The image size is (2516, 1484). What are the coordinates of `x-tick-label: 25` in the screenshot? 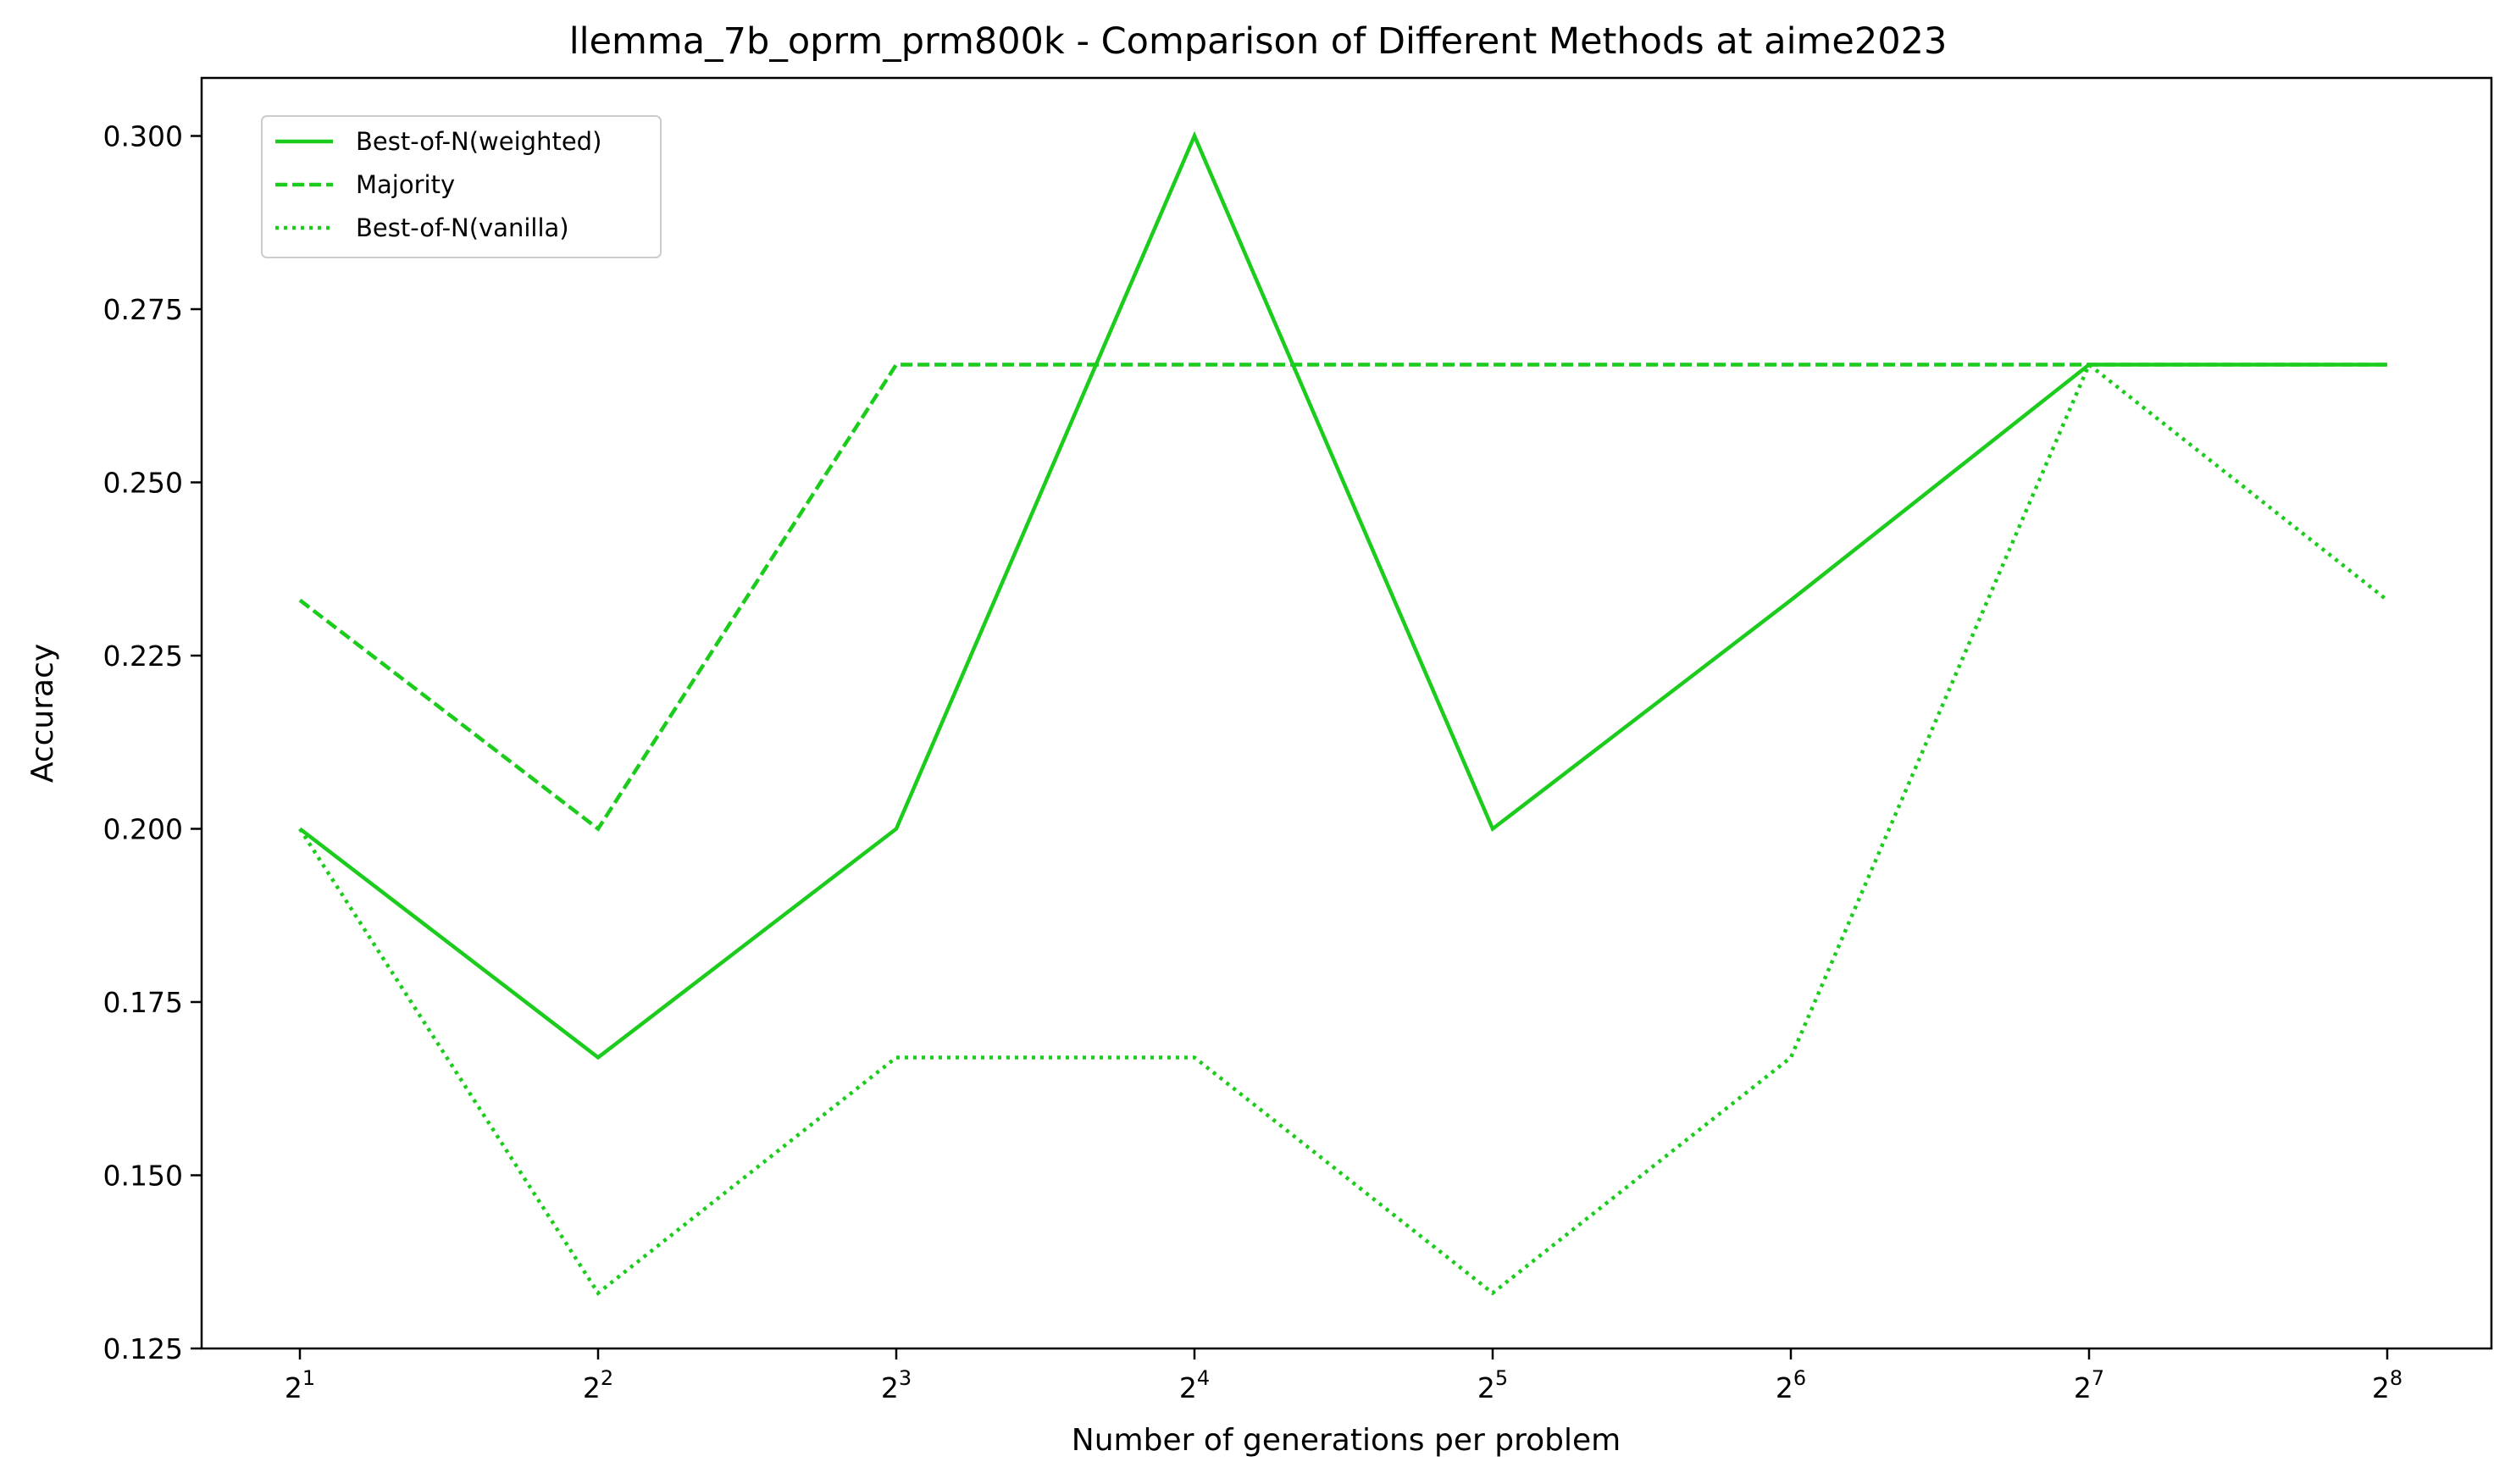 It's located at (1493, 1385).